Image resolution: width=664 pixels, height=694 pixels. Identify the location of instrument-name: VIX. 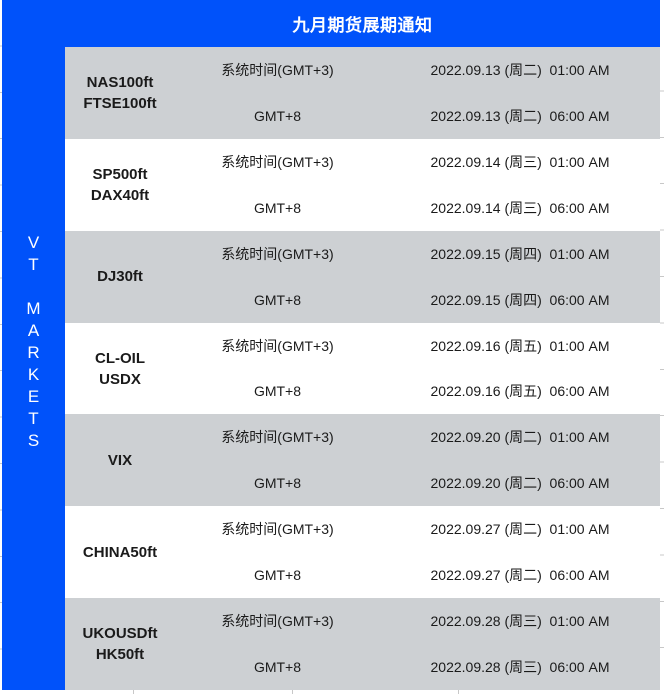
(120, 460).